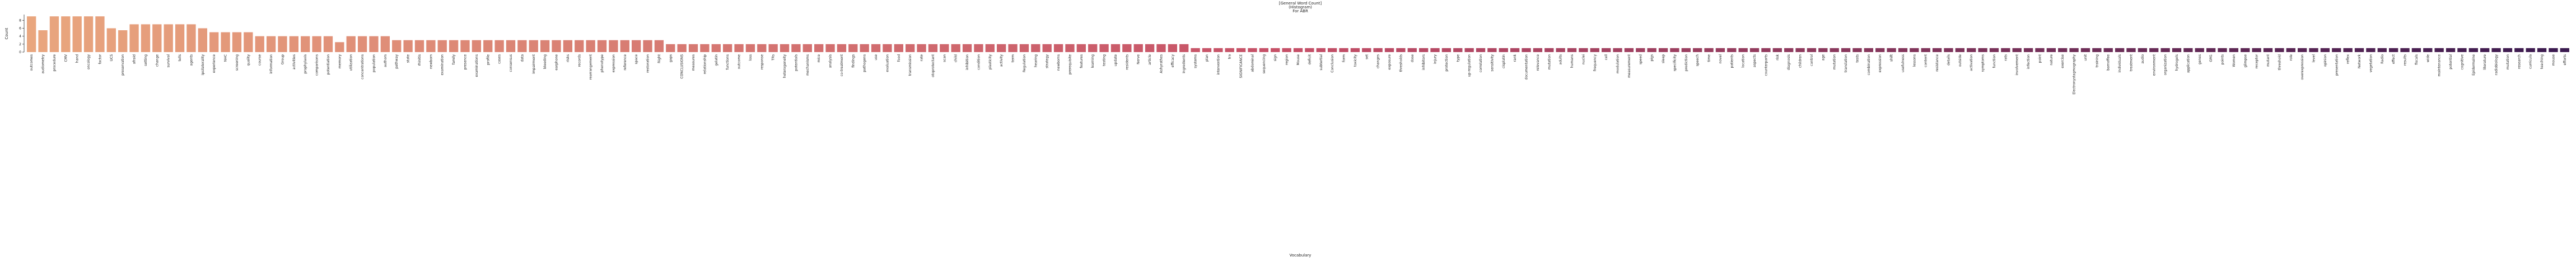 Image resolution: width=2576 pixels, height=280 pixels. What do you see at coordinates (1355, 61) in the screenshot?
I see `x-tick-label: toxicity` at bounding box center [1355, 61].